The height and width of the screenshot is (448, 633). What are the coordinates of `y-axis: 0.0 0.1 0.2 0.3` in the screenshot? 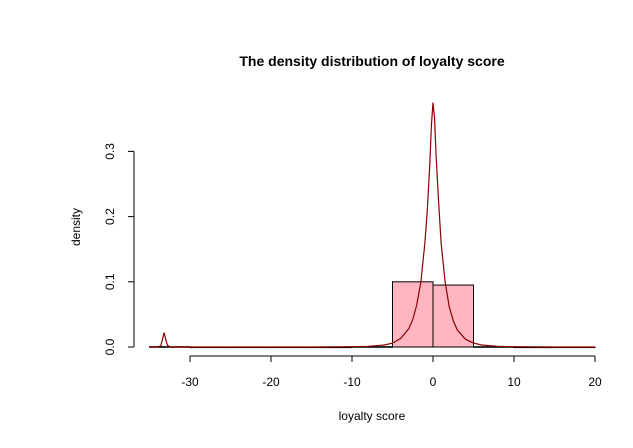 It's located at (119, 249).